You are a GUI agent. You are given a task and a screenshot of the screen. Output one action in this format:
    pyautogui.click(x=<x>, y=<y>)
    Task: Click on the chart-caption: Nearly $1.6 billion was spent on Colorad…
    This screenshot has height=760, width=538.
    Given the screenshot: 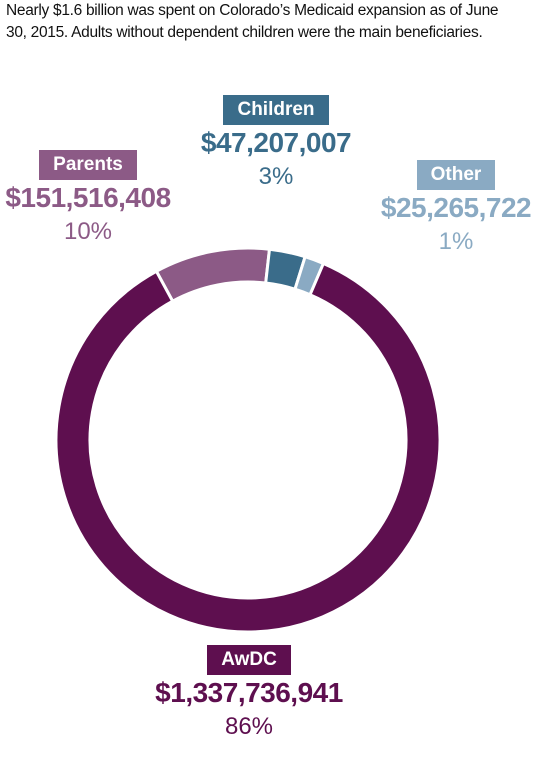 What is the action you would take?
    pyautogui.click(x=252, y=21)
    